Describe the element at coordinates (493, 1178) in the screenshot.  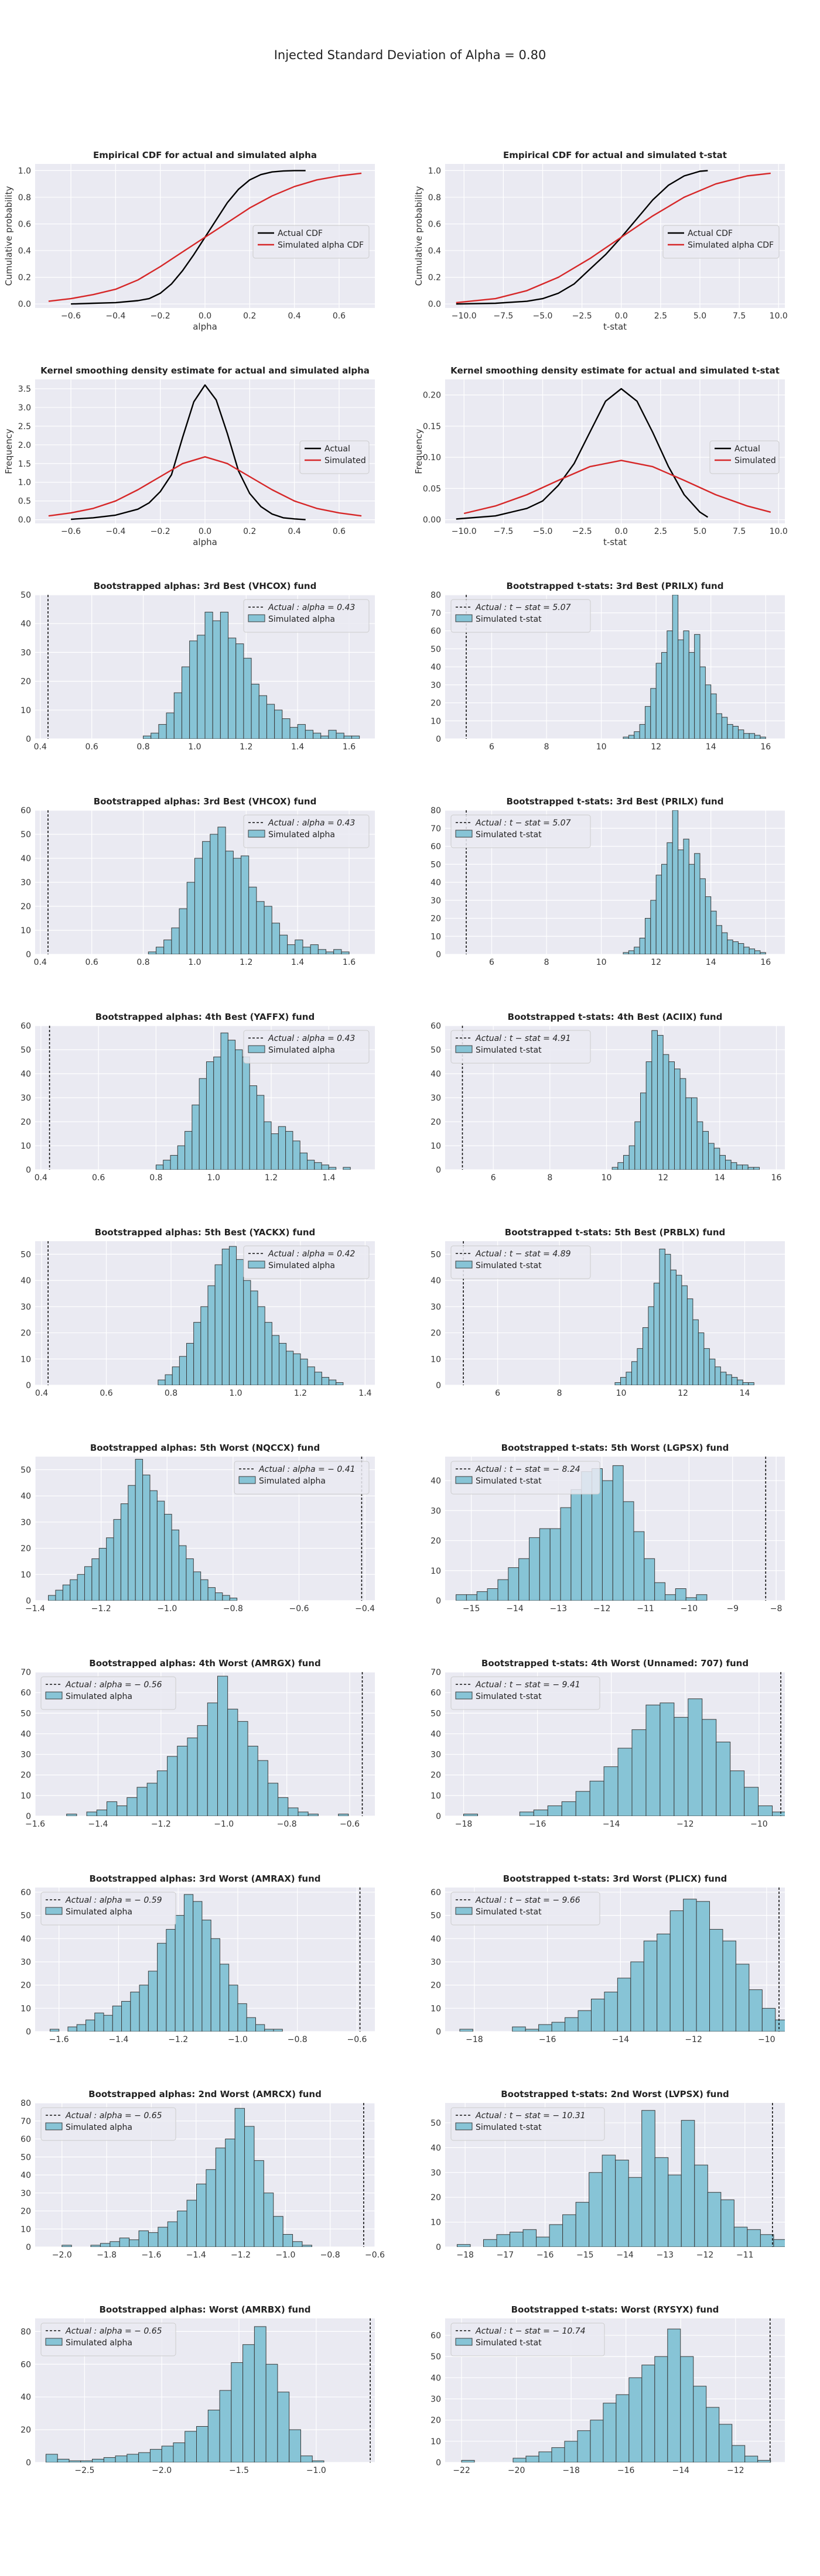
I see `x-tick-label: 6` at that location.